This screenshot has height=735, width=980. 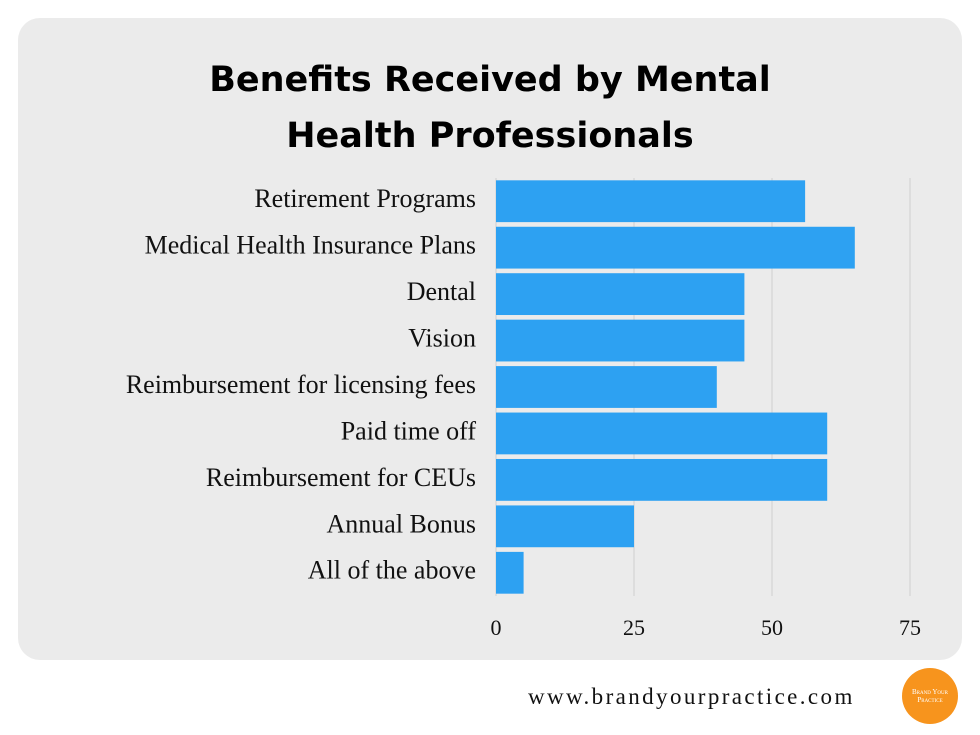 What do you see at coordinates (496, 627) in the screenshot?
I see `x-tick-label: 0` at bounding box center [496, 627].